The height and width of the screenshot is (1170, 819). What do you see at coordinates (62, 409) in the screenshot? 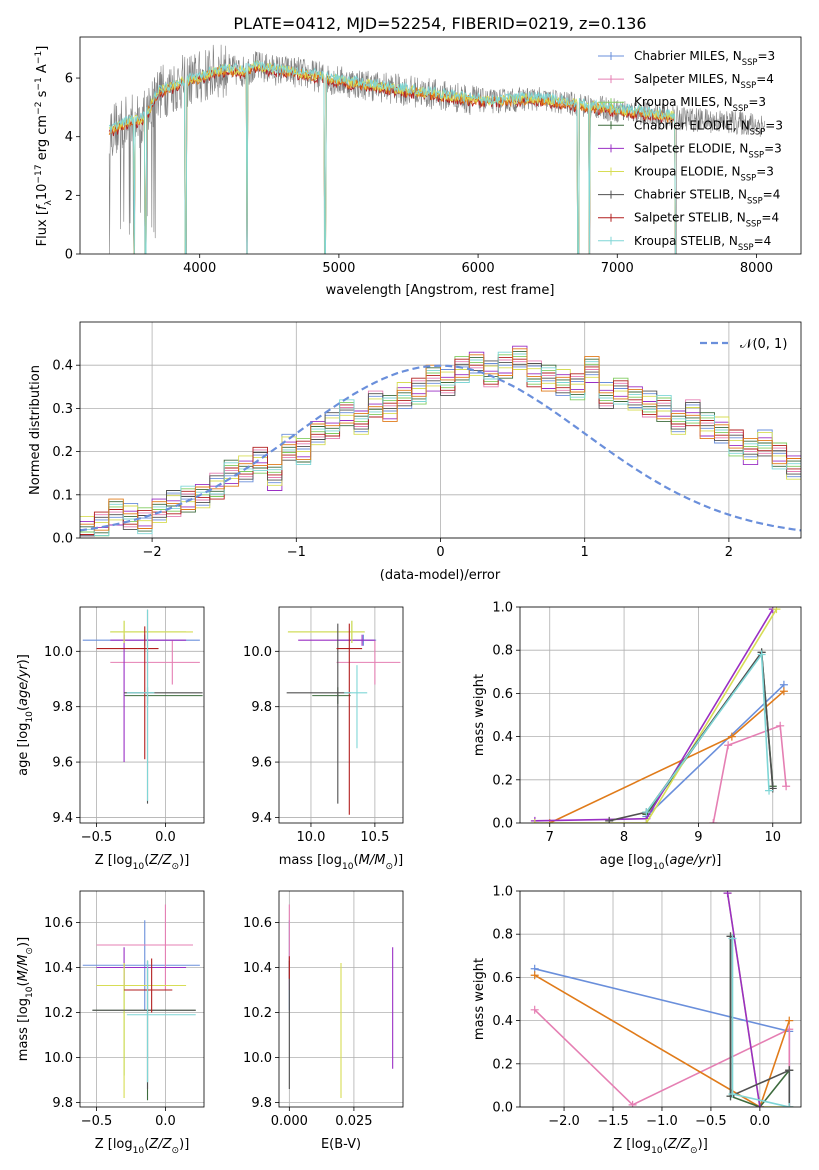
I see `y-tick-label: 0.3` at bounding box center [62, 409].